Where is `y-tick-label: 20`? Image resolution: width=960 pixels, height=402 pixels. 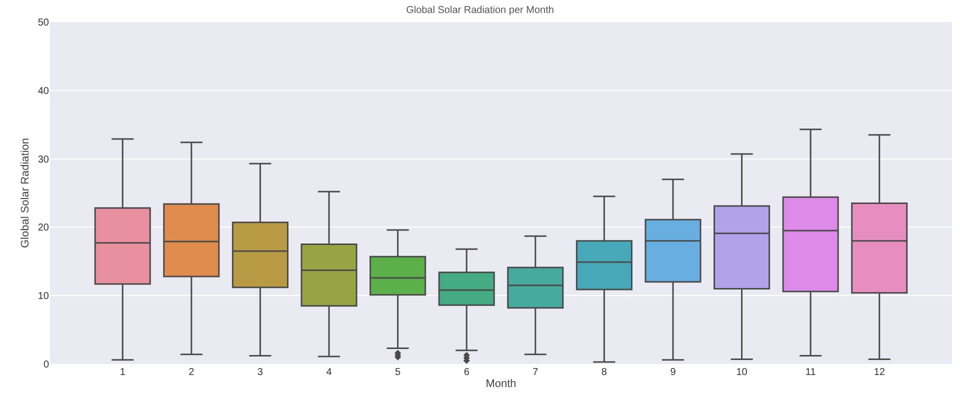
y-tick-label: 20 is located at coordinates (44, 228).